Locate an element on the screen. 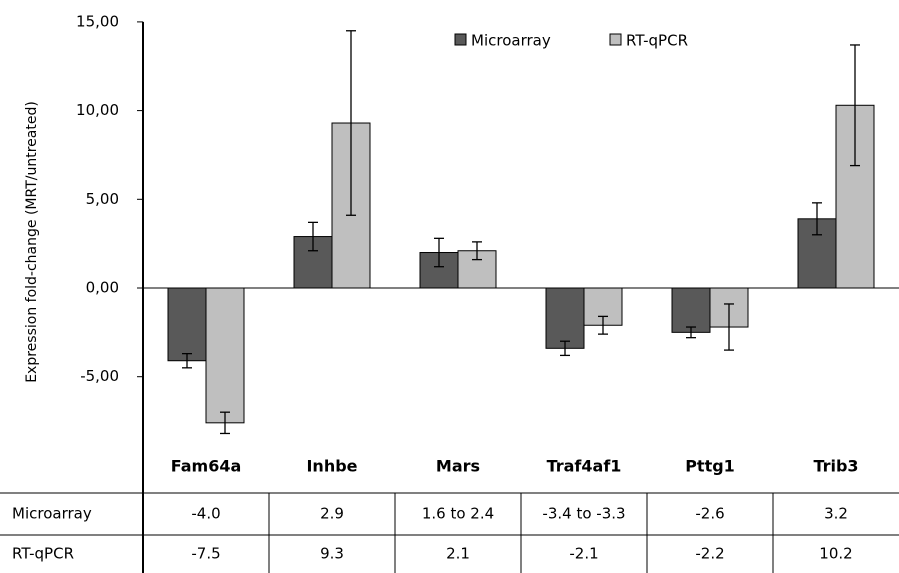  x-tick-label: Mars is located at coordinates (458, 466).